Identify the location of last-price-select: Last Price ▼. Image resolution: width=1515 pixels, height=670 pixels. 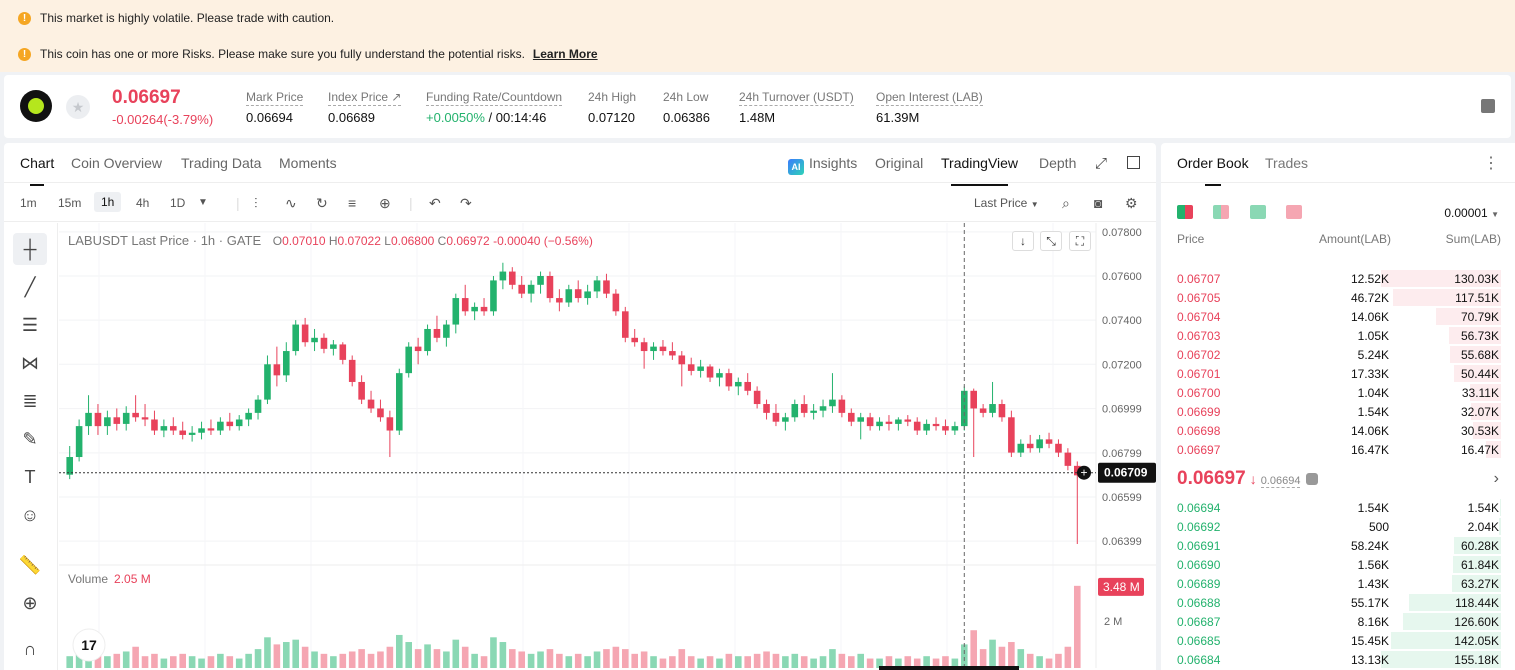
(1006, 203).